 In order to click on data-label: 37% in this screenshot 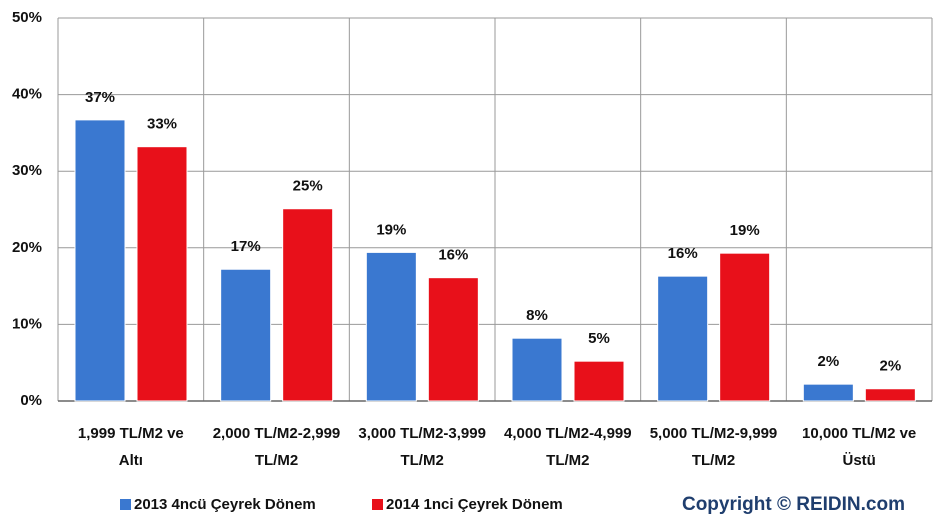, I will do `click(100, 97)`.